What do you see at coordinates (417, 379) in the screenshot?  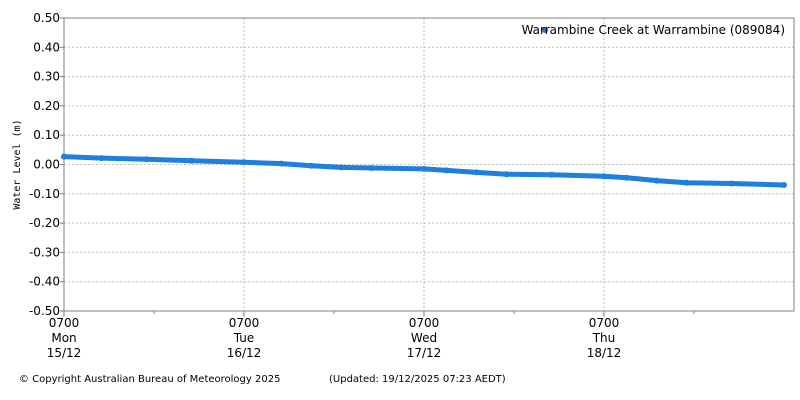 I see `updated-timestamp: (Updated: 19/12/2025 07:23 AEDT)` at bounding box center [417, 379].